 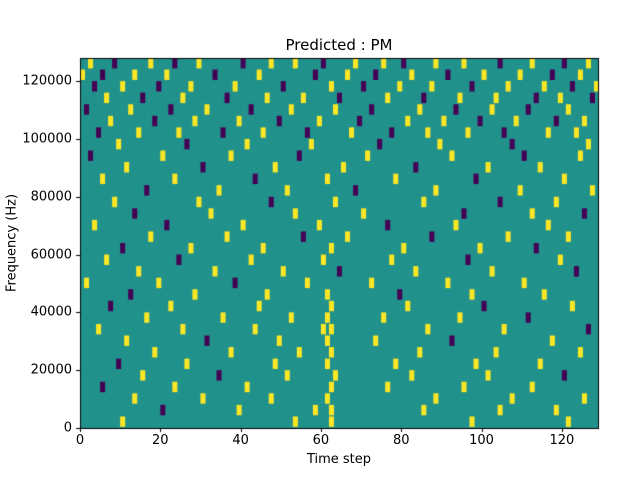 I want to click on x-tick-label: 60, so click(x=321, y=440).